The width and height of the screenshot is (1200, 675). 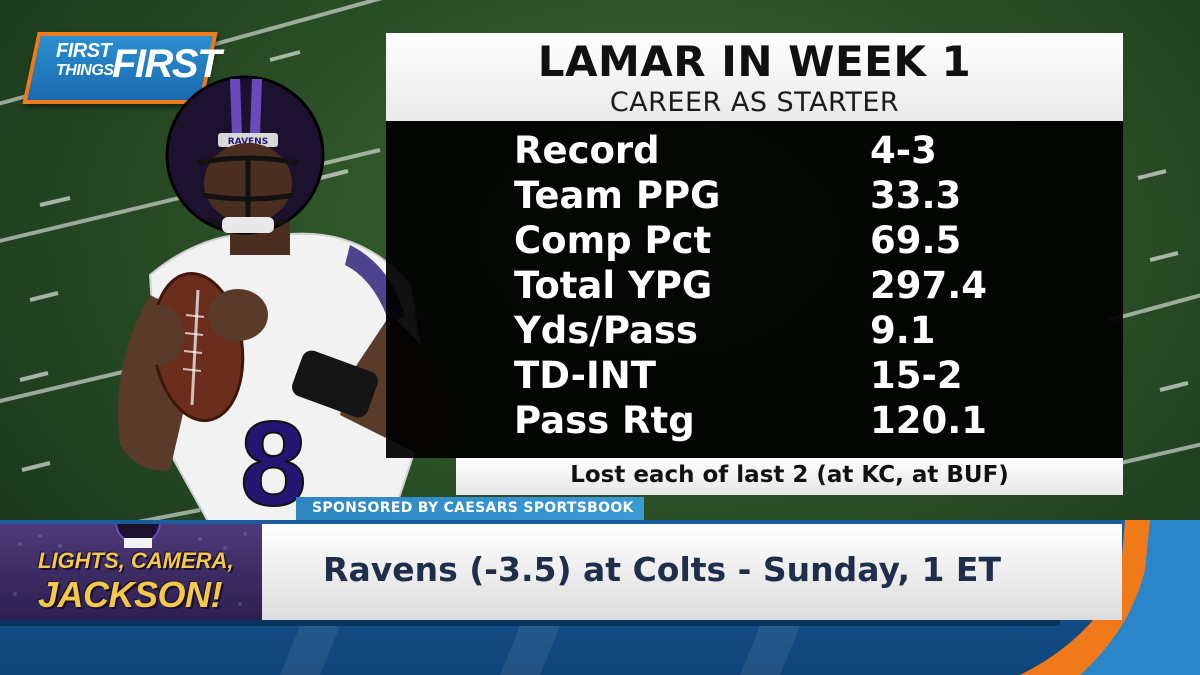 I want to click on panel-title: LAMAR IN WEEK 1, so click(x=754, y=61).